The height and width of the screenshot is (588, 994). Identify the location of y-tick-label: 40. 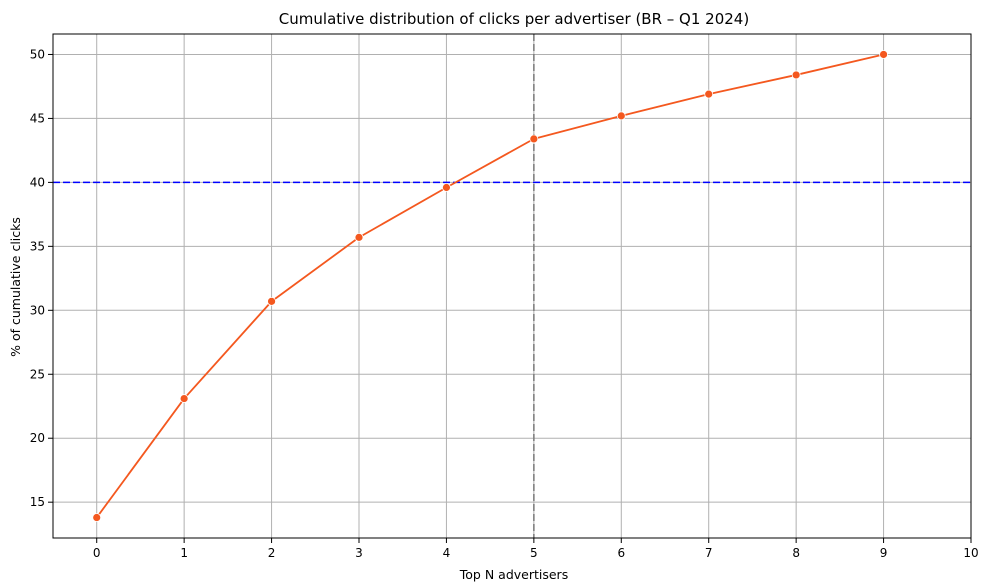
(37, 182).